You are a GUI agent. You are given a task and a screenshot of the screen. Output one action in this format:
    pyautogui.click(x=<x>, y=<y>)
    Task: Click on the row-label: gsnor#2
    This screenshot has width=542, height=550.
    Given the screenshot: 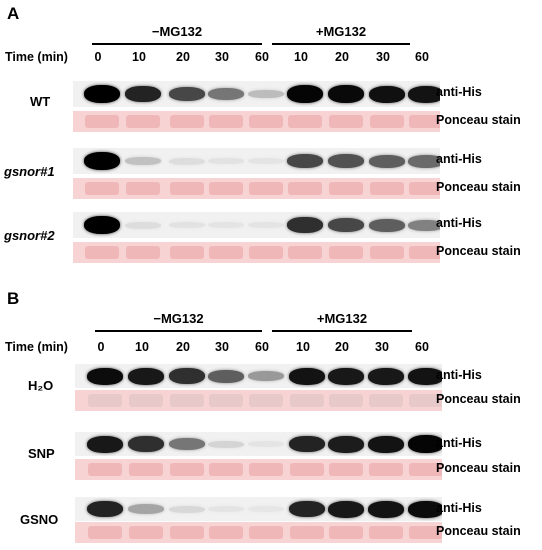 What is the action you would take?
    pyautogui.click(x=29, y=235)
    